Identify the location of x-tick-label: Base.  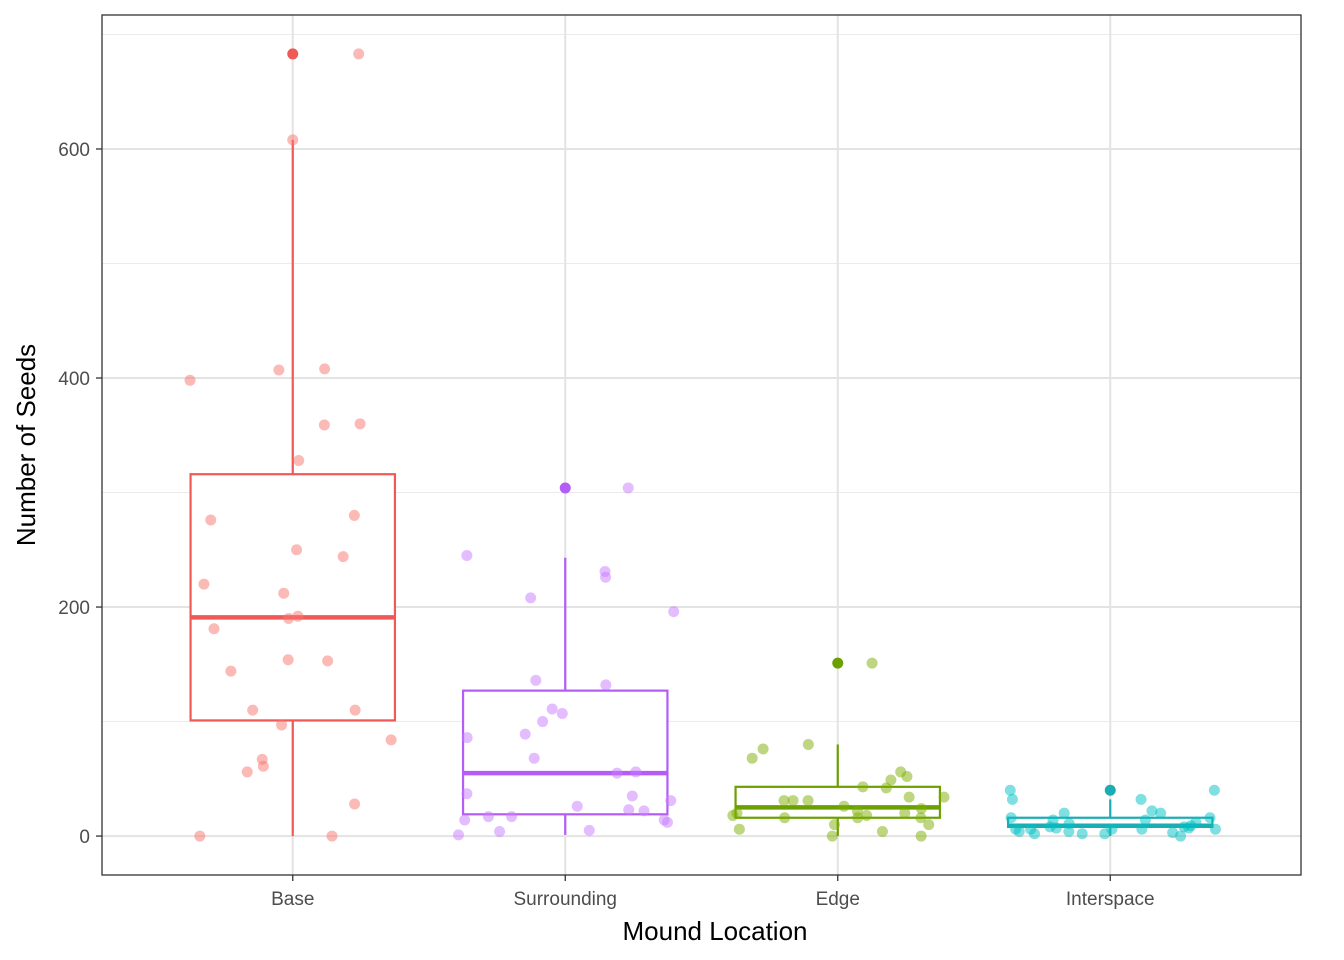
(292, 899).